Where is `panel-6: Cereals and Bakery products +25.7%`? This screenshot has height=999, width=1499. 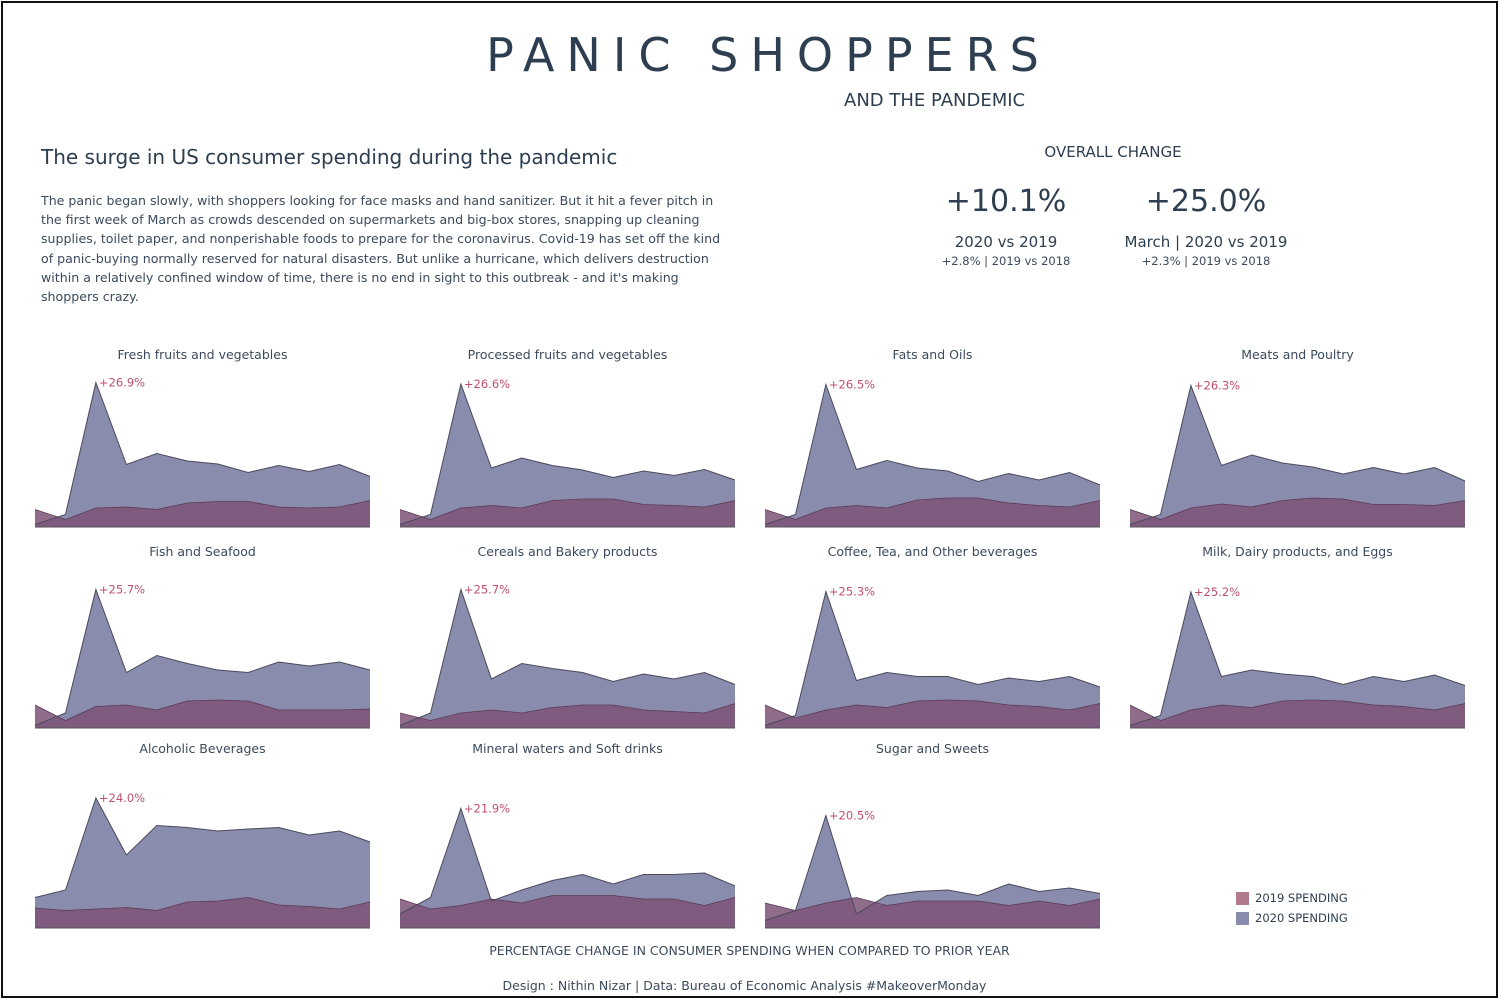
panel-6: Cereals and Bakery products +25.7% is located at coordinates (567, 636).